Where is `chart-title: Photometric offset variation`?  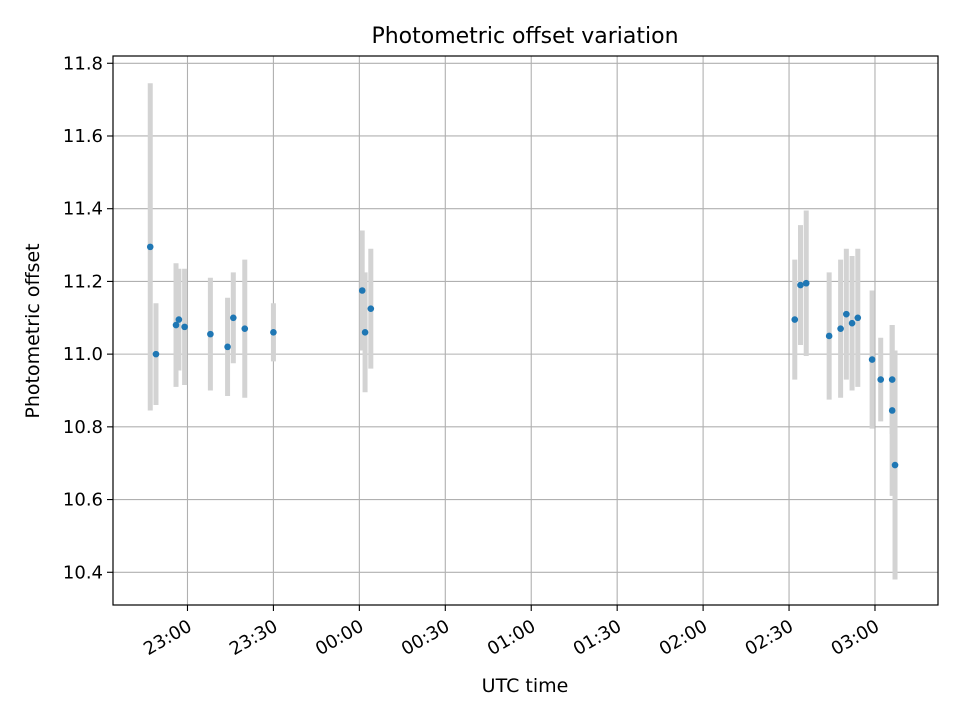 chart-title: Photometric offset variation is located at coordinates (524, 36).